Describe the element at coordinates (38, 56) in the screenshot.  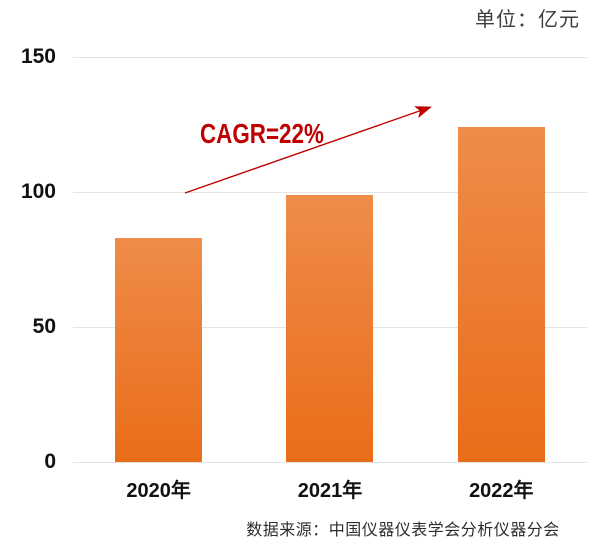
I see `y-tick-label-150: 150` at that location.